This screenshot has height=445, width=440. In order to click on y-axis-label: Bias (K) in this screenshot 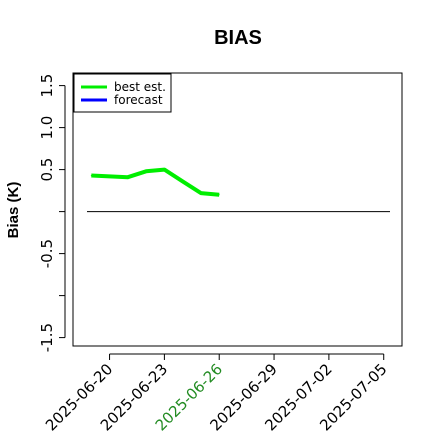, I will do `click(13, 210)`.